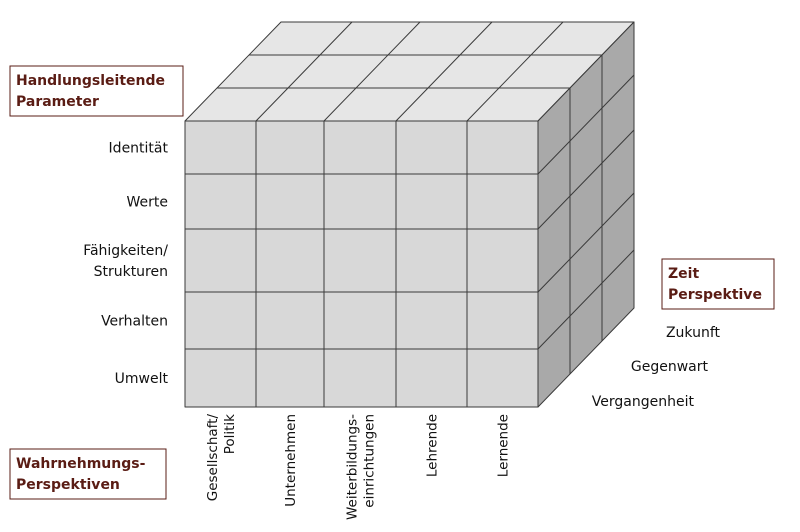  Describe the element at coordinates (643, 402) in the screenshot. I see `time-layer-label: Vergangenheit` at that location.